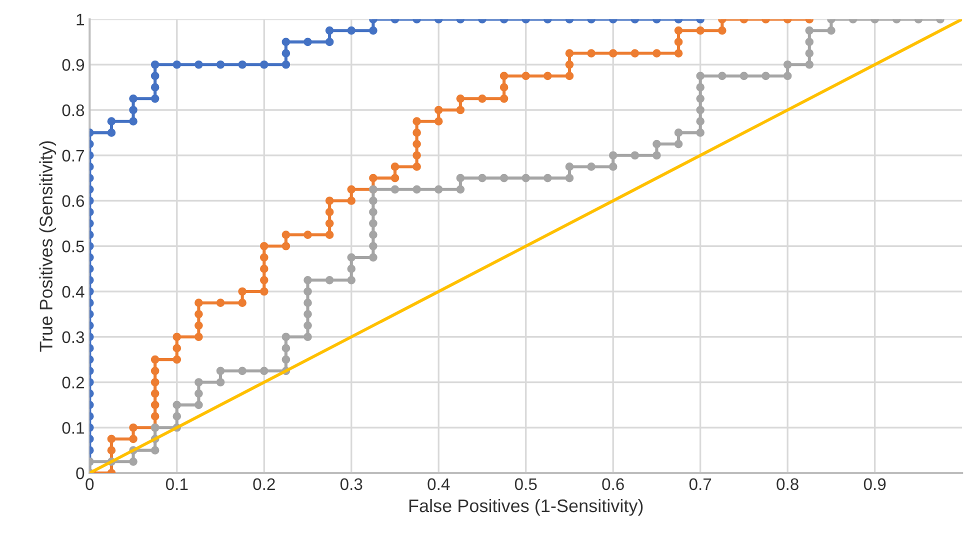  Describe the element at coordinates (73, 65) in the screenshot. I see `y-tick-label: 0.9` at that location.